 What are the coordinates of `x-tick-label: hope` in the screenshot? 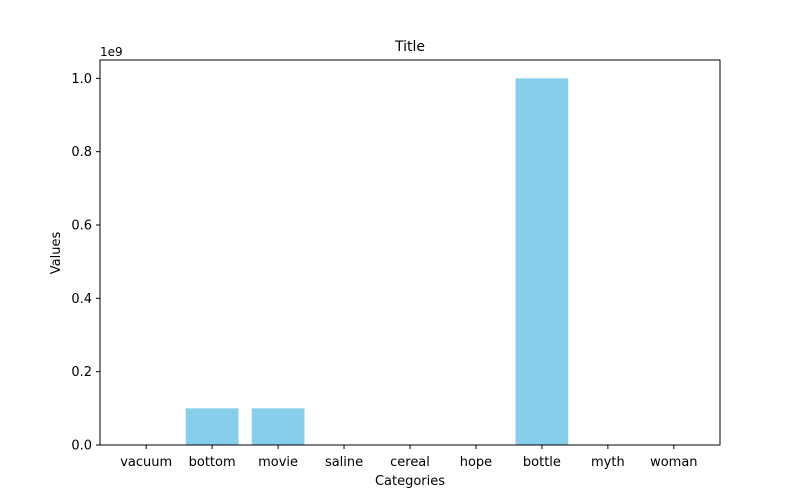 It's located at (476, 462).